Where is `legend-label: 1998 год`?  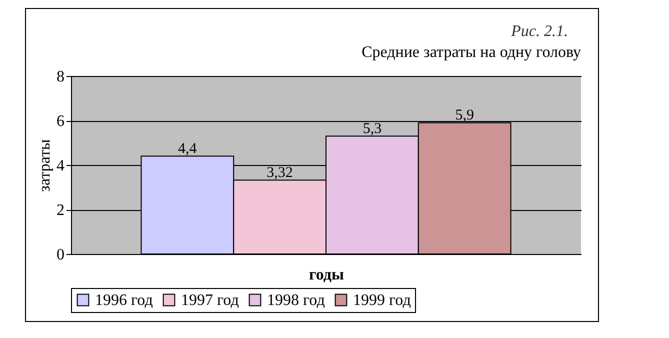 legend-label: 1998 год is located at coordinates (296, 300).